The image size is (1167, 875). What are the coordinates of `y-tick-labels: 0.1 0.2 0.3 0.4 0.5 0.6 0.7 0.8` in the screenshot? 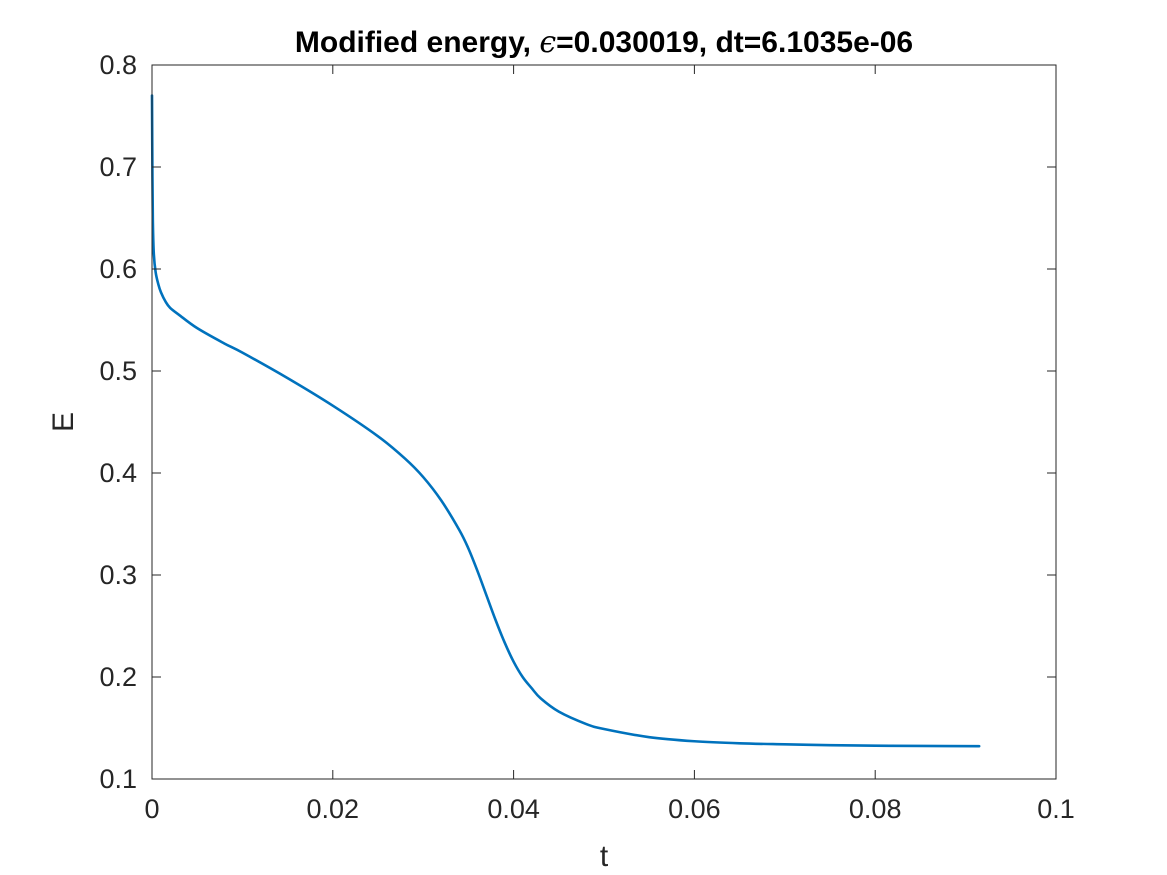 It's located at (118, 422).